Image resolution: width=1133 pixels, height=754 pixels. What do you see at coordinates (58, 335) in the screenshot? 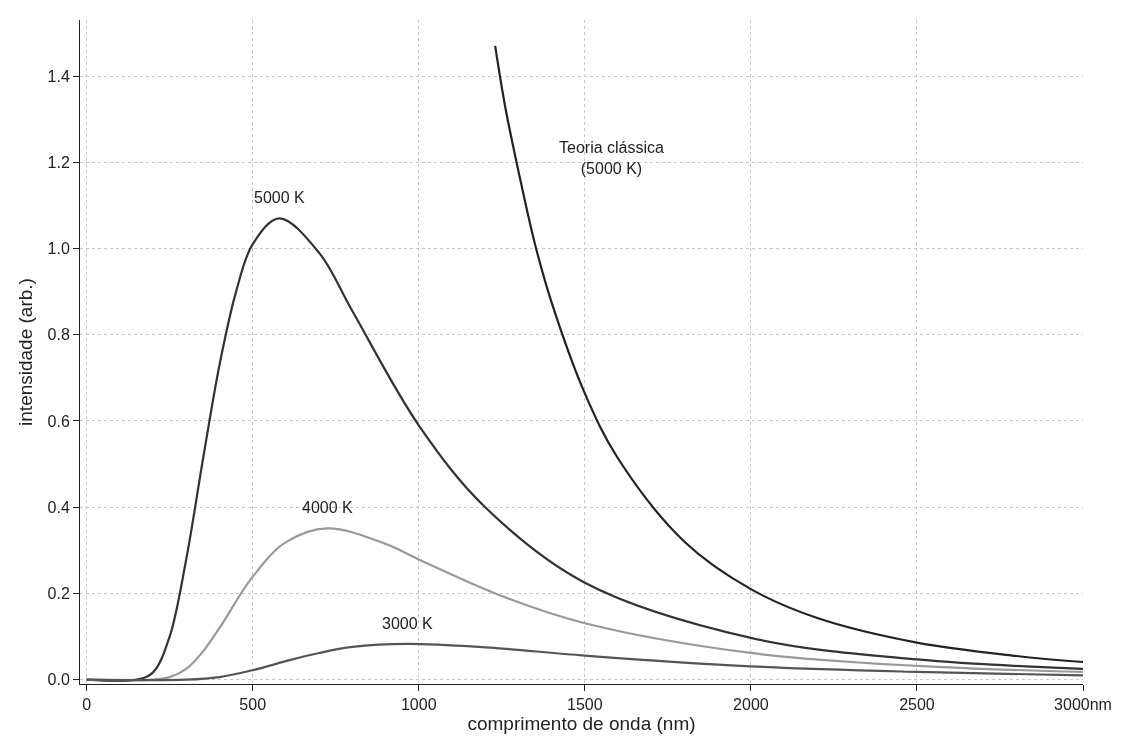
I see `y-tick-label: 0.8` at bounding box center [58, 335].